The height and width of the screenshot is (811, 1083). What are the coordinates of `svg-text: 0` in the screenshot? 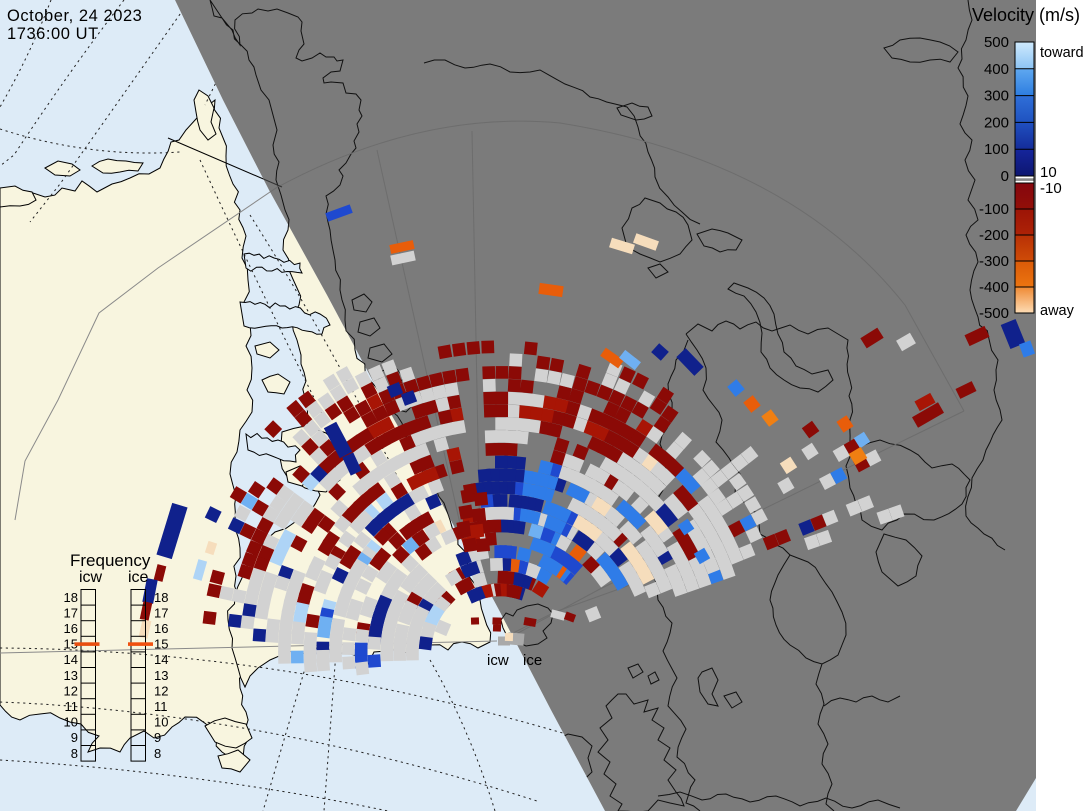 It's located at (1005, 176).